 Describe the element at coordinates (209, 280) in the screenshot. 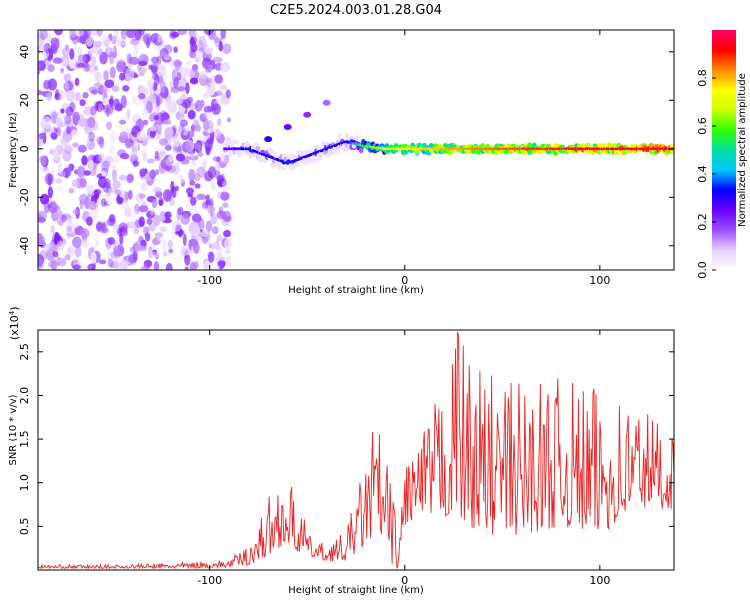

I see `spectrogram-x-tick-label: -100` at that location.